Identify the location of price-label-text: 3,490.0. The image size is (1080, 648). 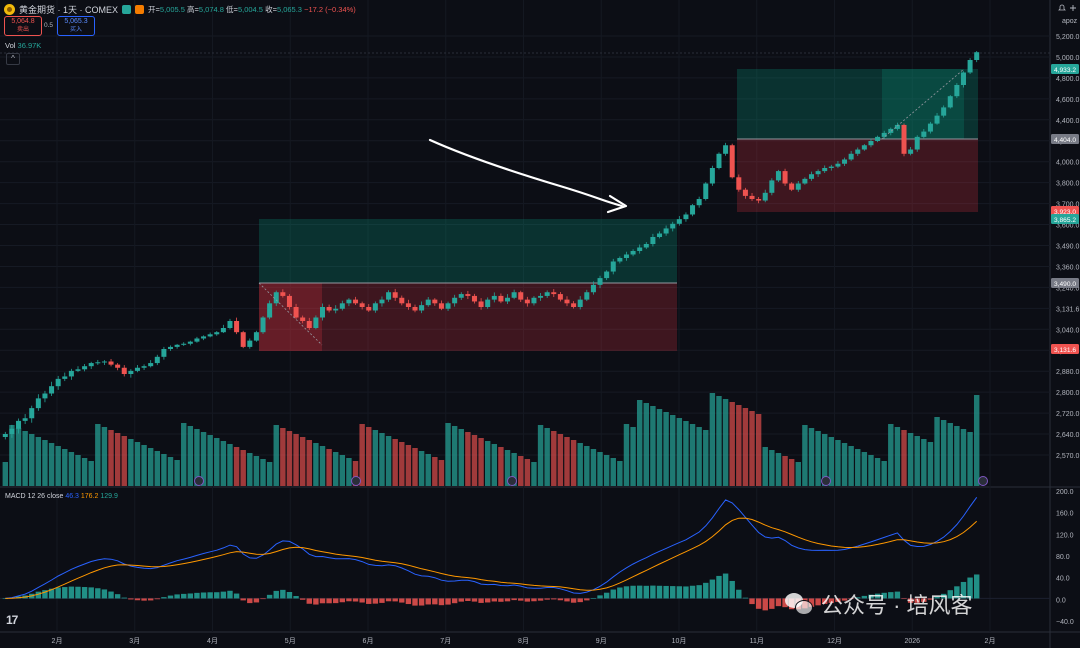
(1065, 284).